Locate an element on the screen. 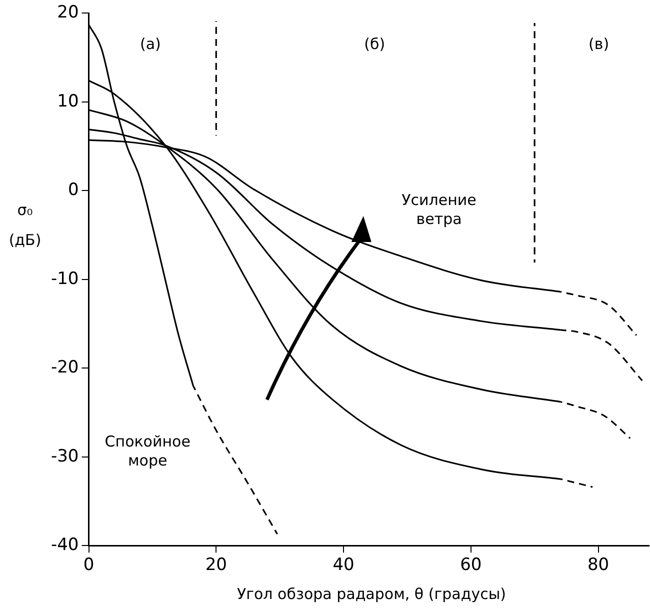  y-axis-title: σ₀ (дБ) is located at coordinates (25, 225).